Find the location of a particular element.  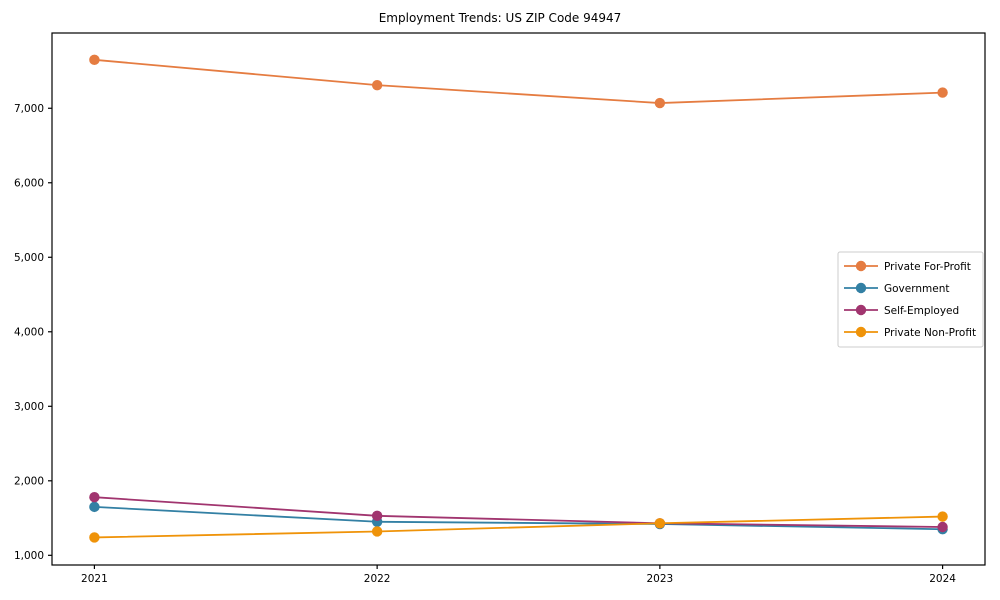

series-line-private-non-profit is located at coordinates (518, 527).